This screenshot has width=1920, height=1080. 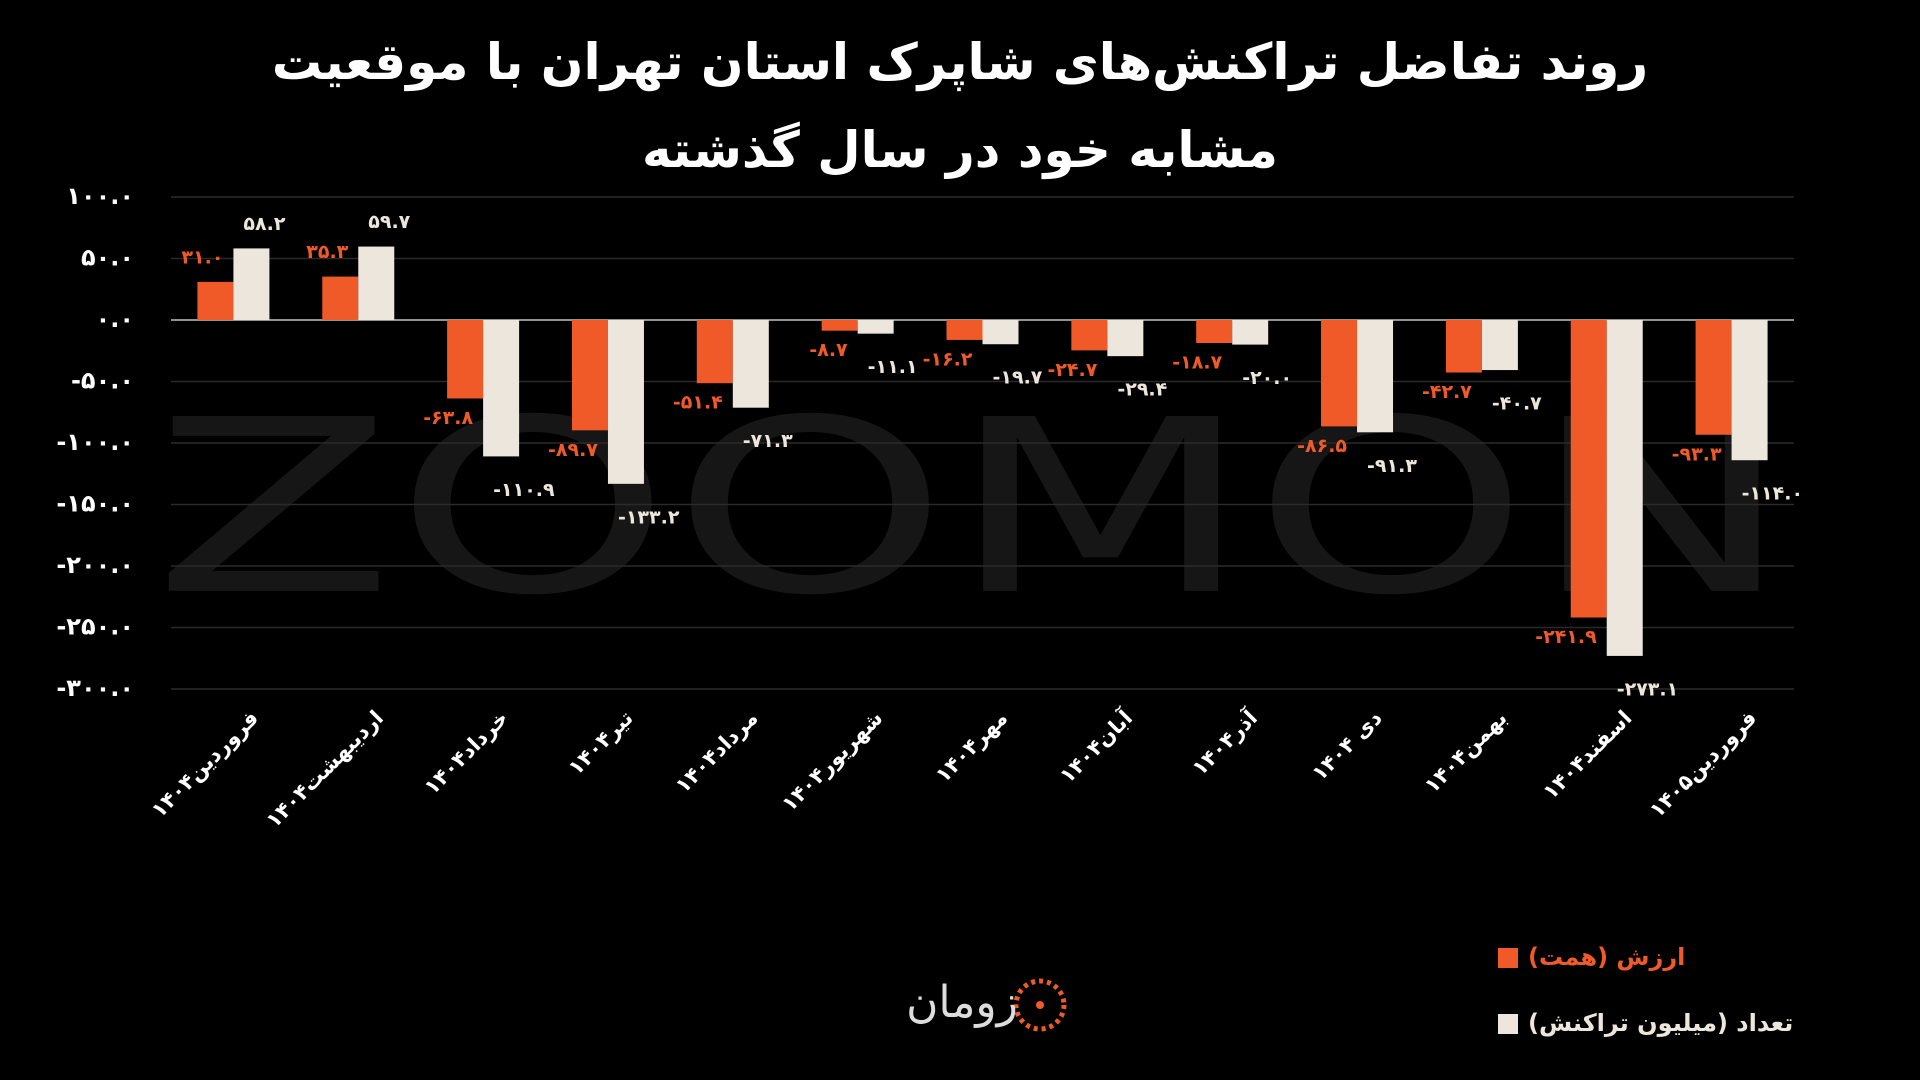 What do you see at coordinates (601, 743) in the screenshot?
I see `x-tick-label: تیر۱۴۰۴` at bounding box center [601, 743].